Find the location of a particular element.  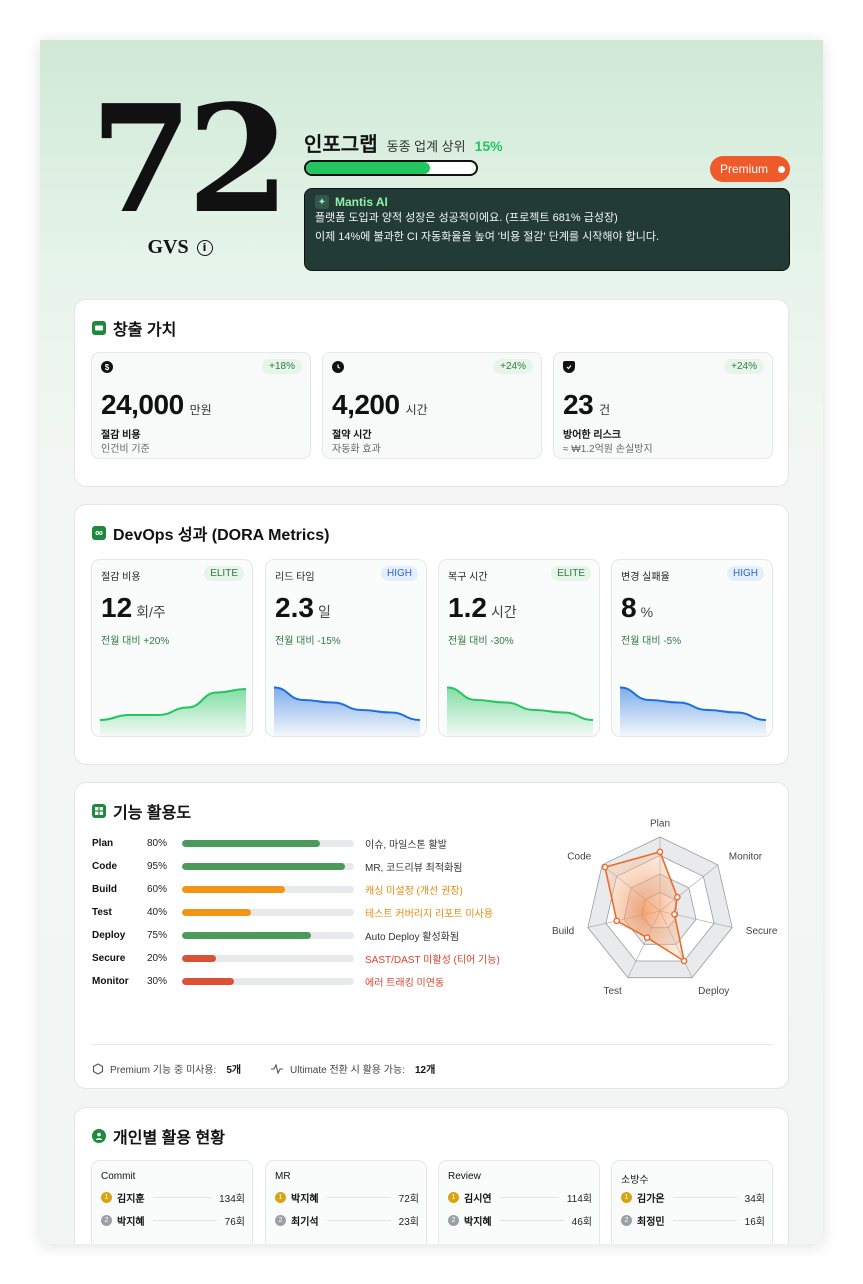

radar-point-deploy is located at coordinates (684, 961).